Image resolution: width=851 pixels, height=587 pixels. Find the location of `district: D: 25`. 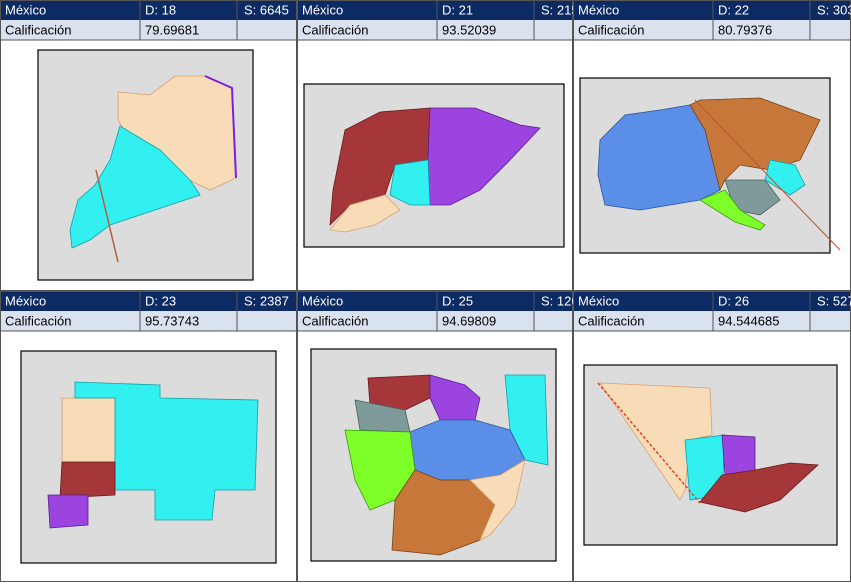

district: D: 25 is located at coordinates (457, 300).